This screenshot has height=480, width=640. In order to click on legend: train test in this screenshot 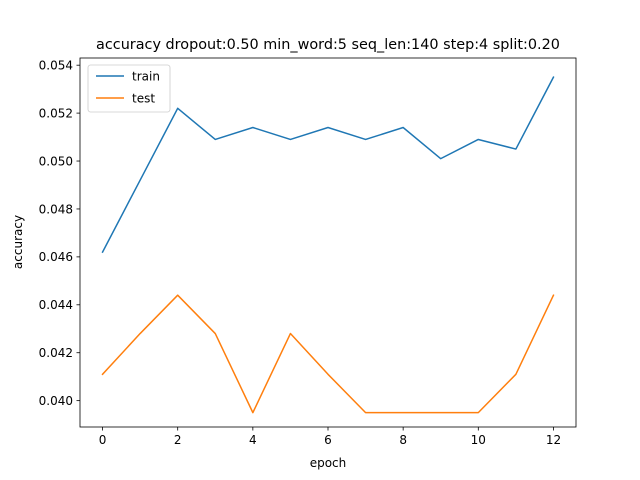, I will do `click(129, 88)`.